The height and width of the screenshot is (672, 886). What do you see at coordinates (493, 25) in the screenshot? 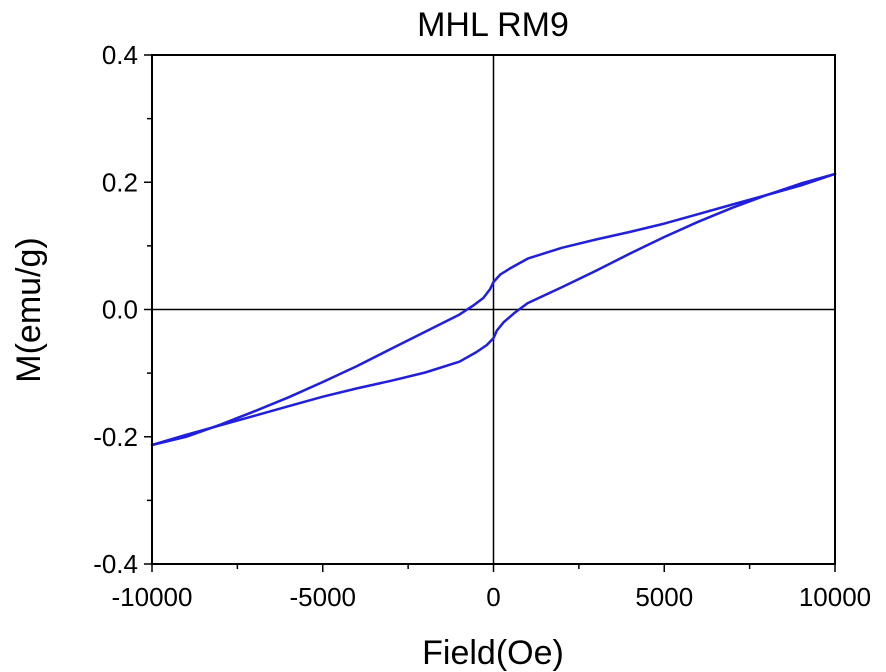
I see `chart-title: MHL RM9` at bounding box center [493, 25].